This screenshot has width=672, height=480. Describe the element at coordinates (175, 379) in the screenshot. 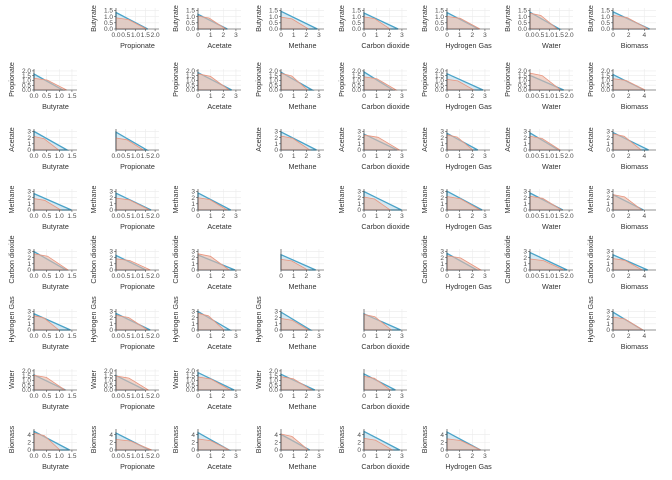

I see `y-axis-label: Water` at that location.